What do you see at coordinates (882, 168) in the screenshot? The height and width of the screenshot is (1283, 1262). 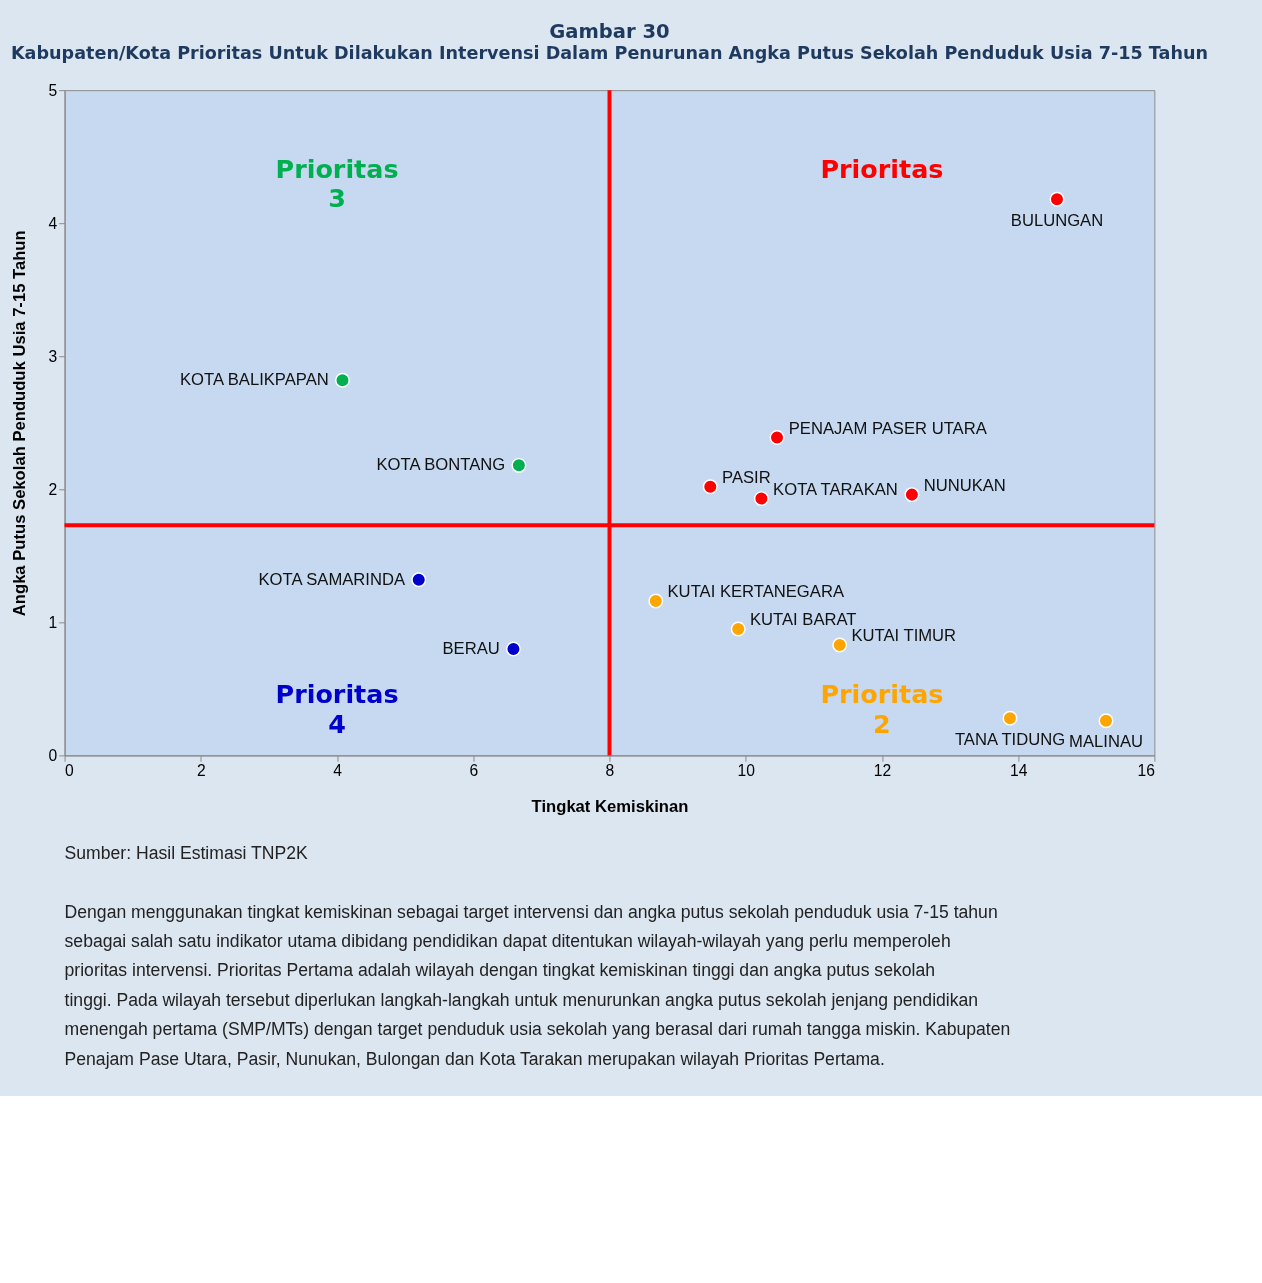 I see `text: Prioritas` at bounding box center [882, 168].